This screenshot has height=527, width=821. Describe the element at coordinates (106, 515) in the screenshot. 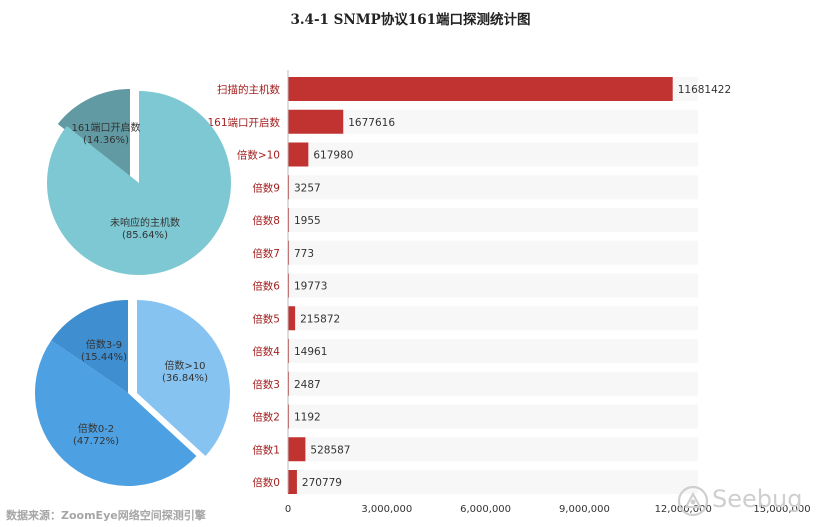

I see `data-source-note: 数据来源：ZoomEye网络空间探测引擎` at that location.